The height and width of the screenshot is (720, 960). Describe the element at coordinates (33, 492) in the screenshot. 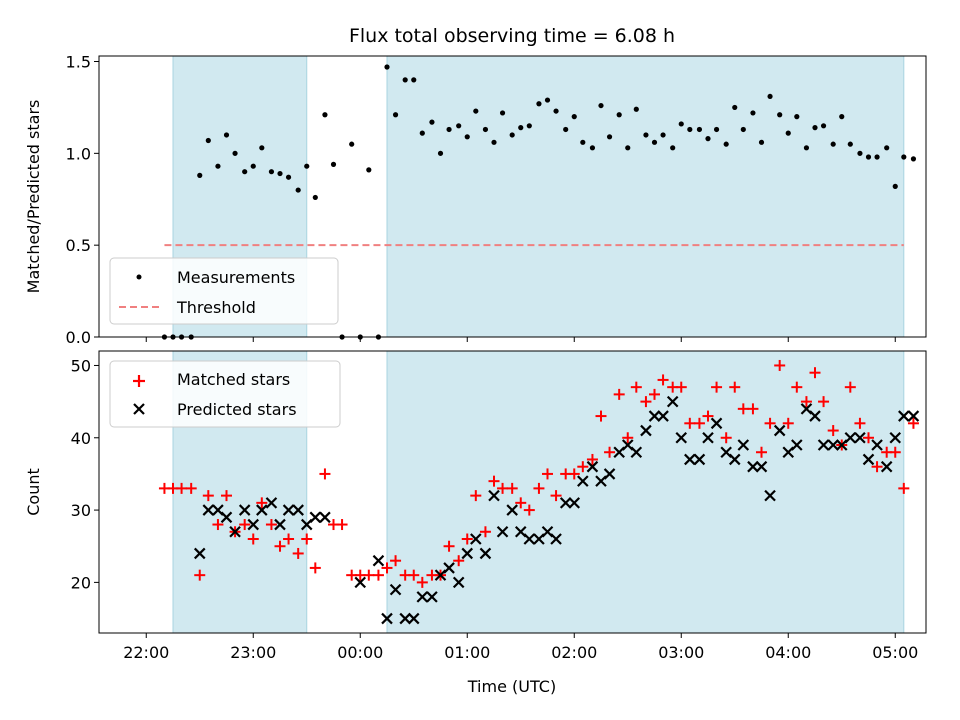

I see `bottom-y-axis-label: Count` at that location.